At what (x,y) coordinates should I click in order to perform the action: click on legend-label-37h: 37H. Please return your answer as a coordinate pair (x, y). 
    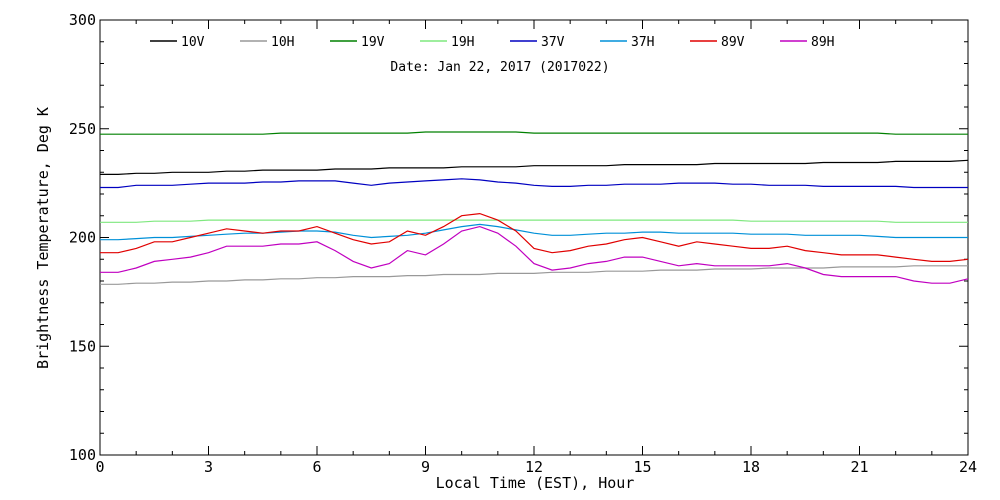
    Looking at the image, I should click on (642, 42).